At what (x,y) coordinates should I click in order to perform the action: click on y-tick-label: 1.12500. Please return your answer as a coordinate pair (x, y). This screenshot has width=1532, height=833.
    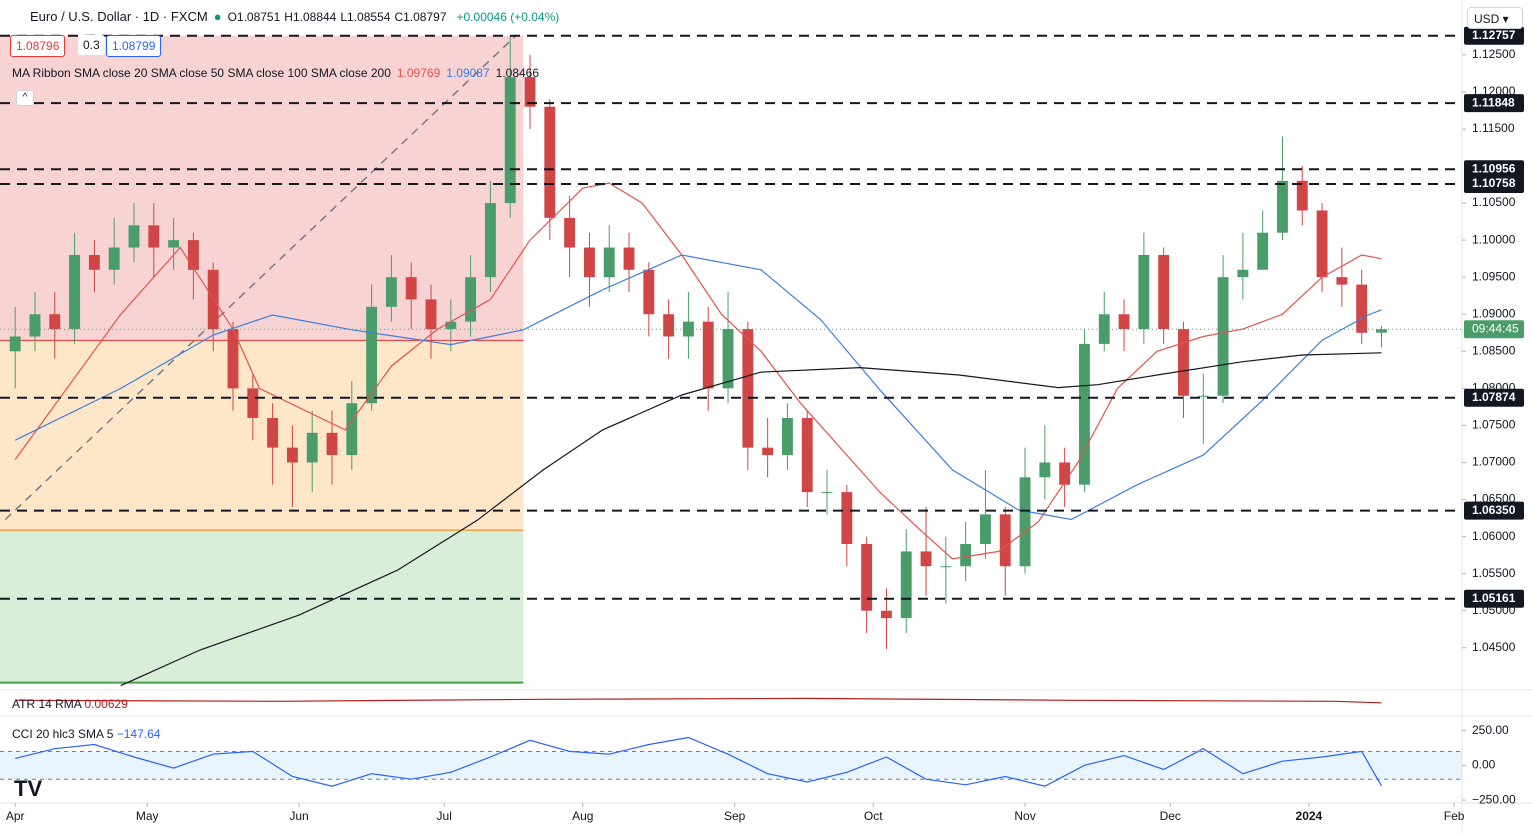
    Looking at the image, I should click on (1494, 54).